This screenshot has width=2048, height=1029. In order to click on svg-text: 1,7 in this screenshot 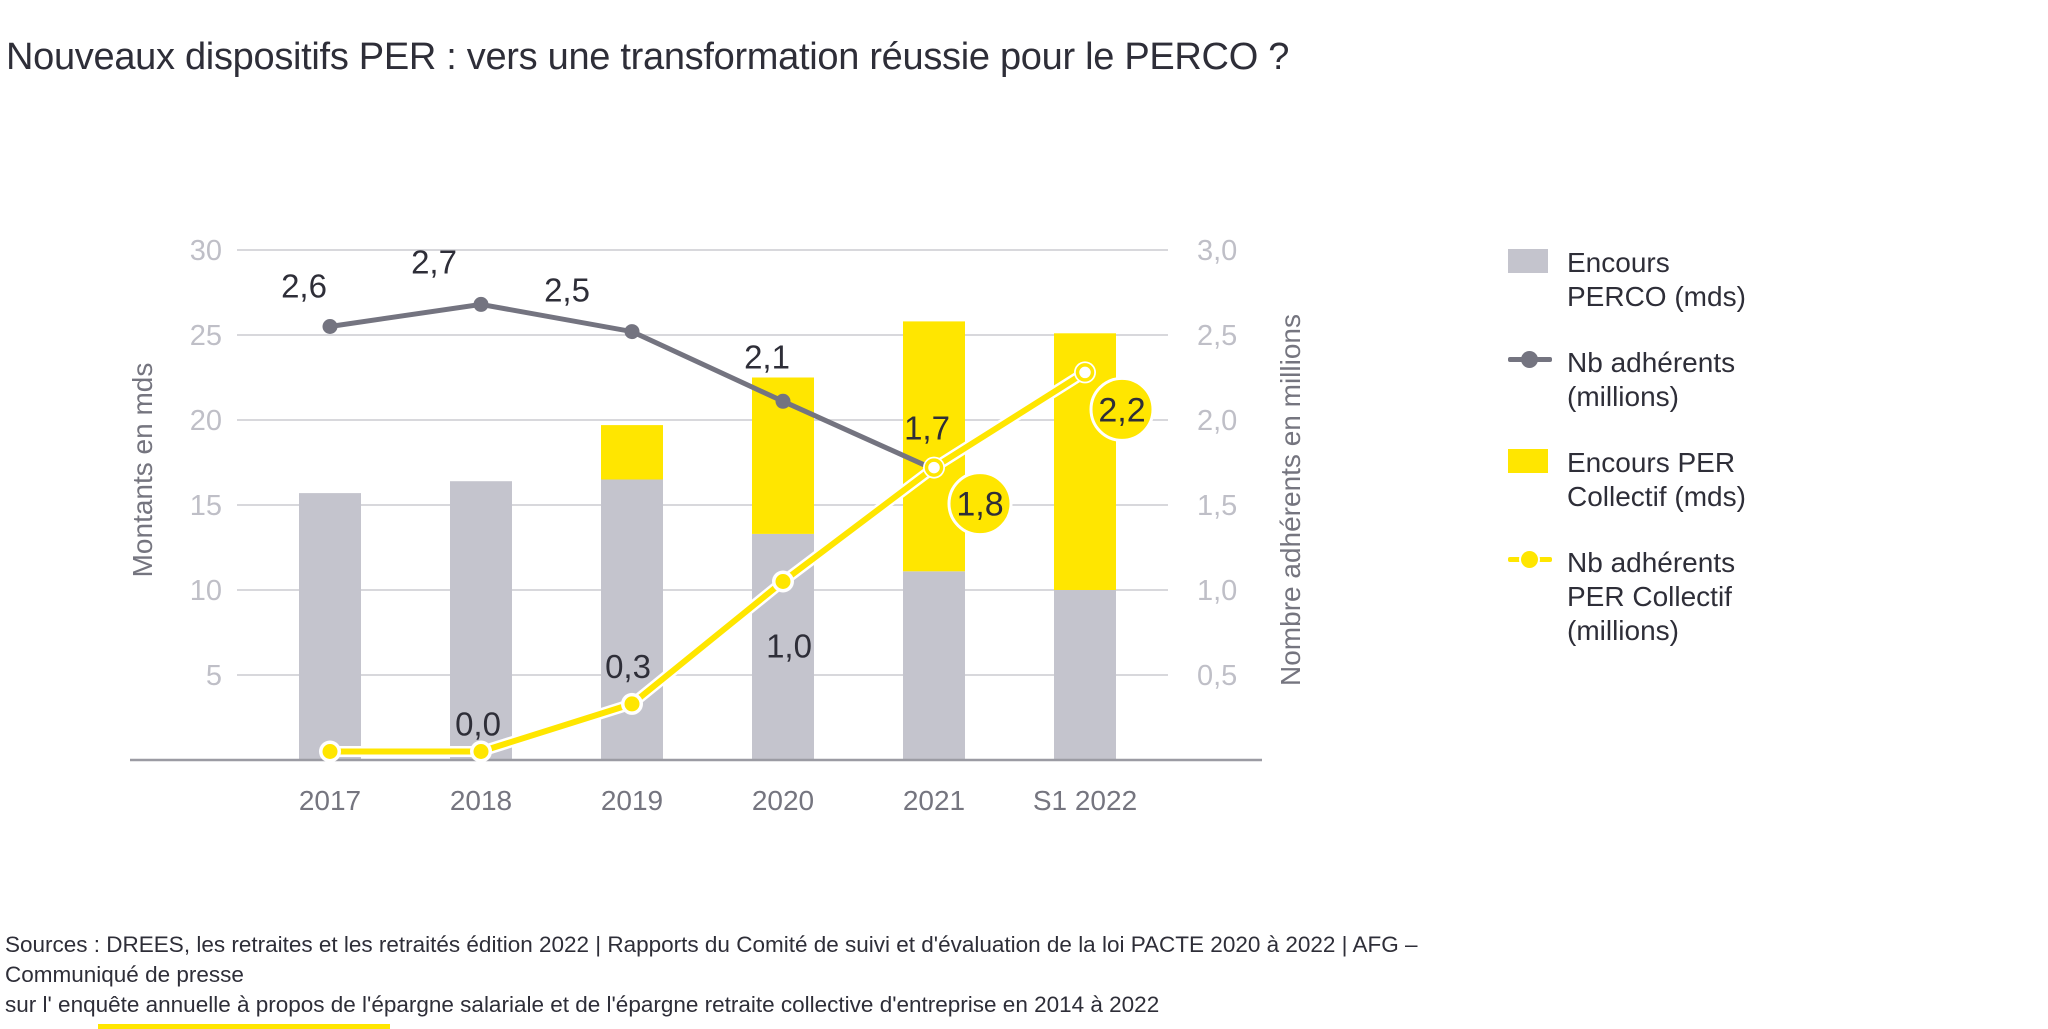, I will do `click(927, 427)`.